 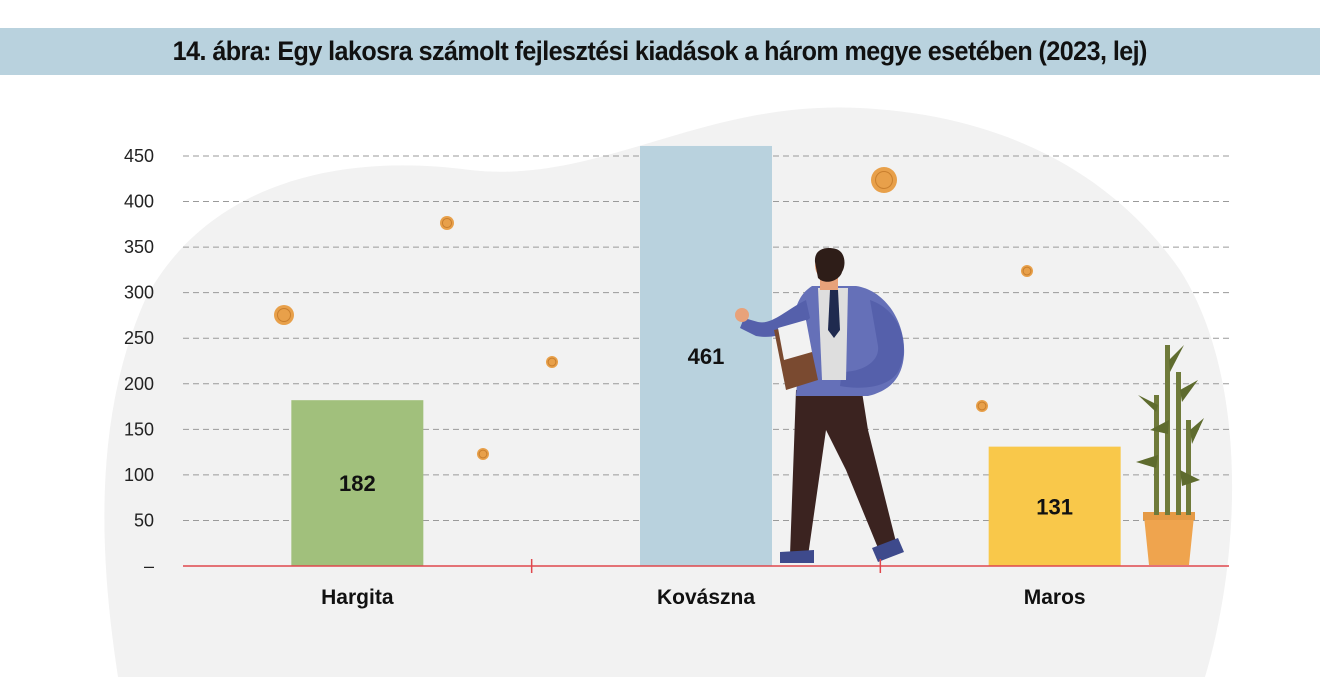 I want to click on x-axis: Hargita Kovászna Maros, so click(x=706, y=584).